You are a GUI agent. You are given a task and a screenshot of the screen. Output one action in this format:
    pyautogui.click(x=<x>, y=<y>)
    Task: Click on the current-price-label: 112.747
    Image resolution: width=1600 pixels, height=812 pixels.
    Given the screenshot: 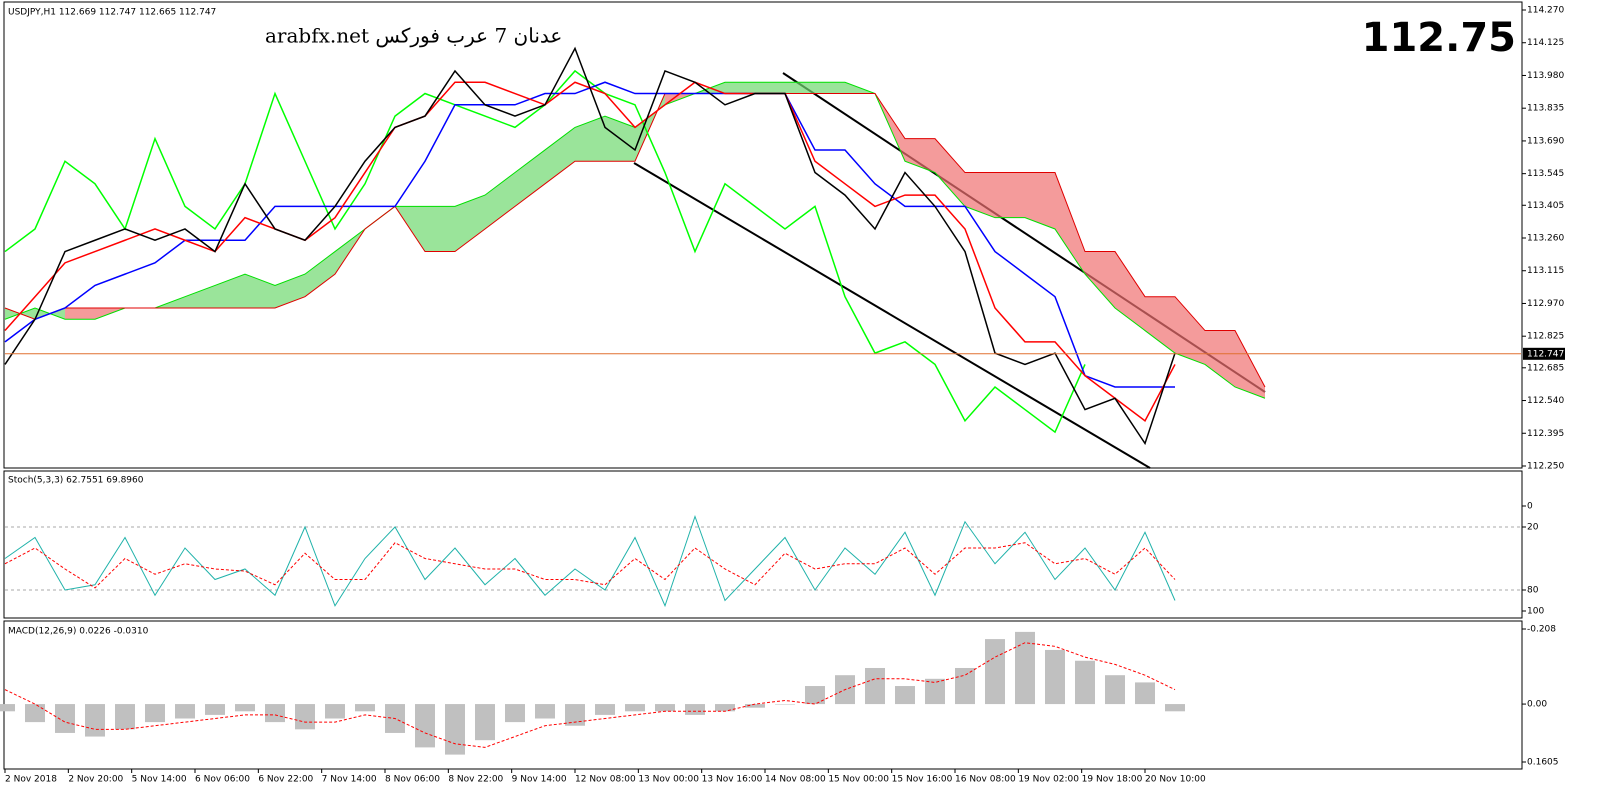 What is the action you would take?
    pyautogui.click(x=1545, y=354)
    